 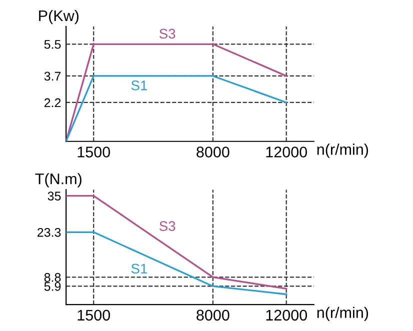 I want to click on y-tick-label: 5.5, so click(x=52, y=44).